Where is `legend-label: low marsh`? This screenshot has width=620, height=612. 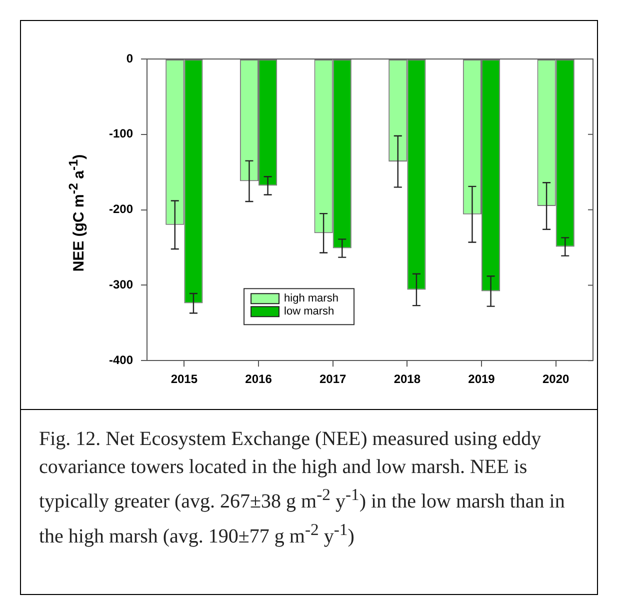
legend-label: low marsh is located at coordinates (309, 312).